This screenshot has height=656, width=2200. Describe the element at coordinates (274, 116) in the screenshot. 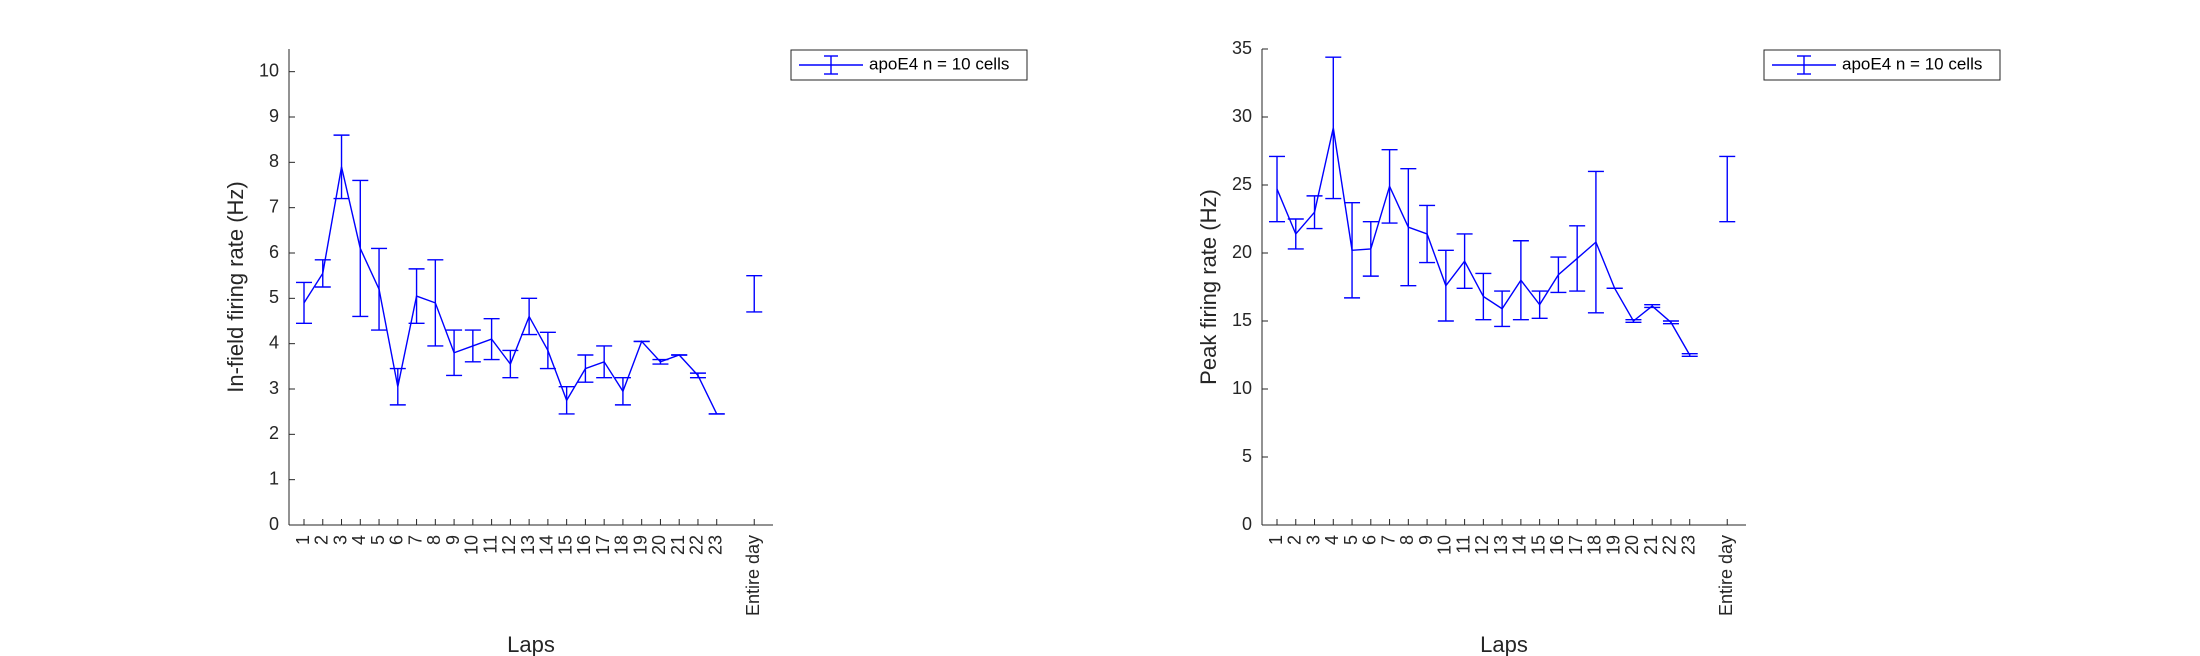

I see `y-tick-label: 9` at that location.